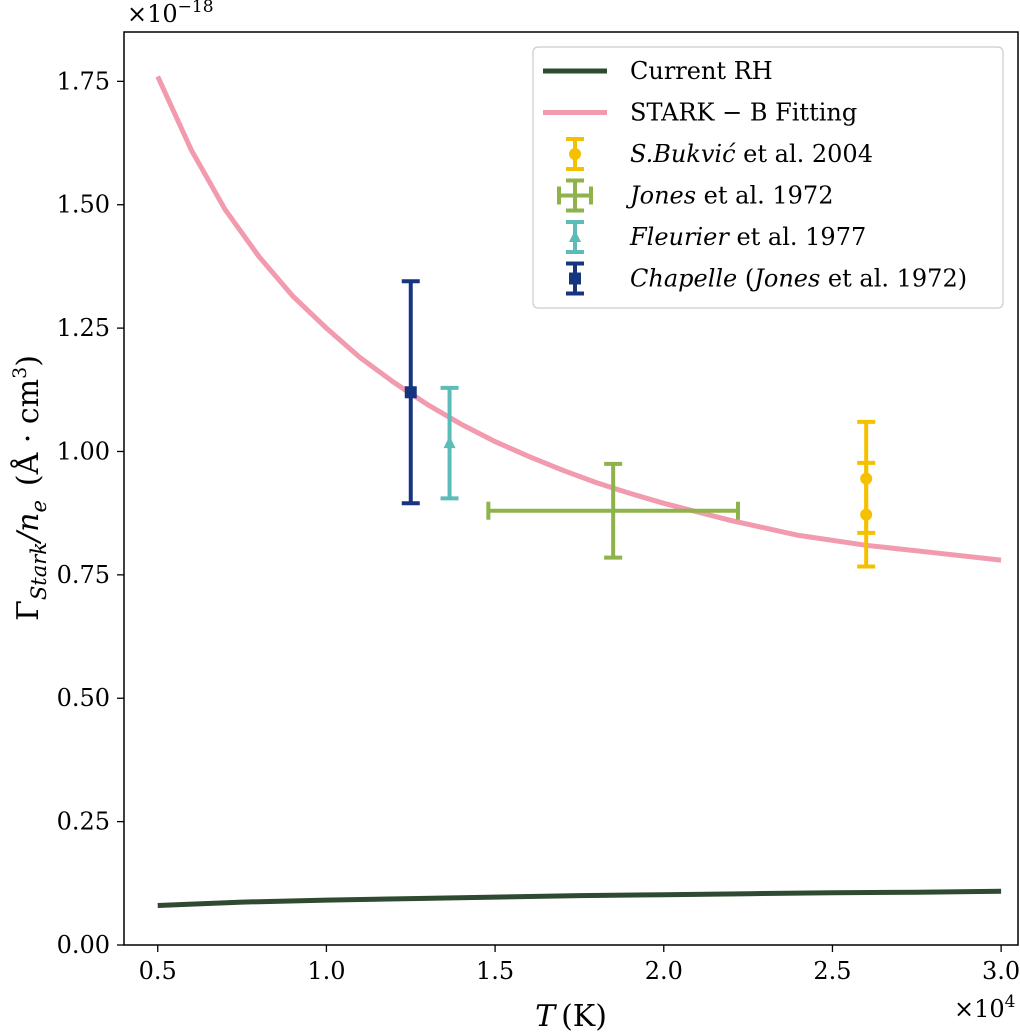  I want to click on legend-label: Fleurier et al. 1977, so click(747, 237).